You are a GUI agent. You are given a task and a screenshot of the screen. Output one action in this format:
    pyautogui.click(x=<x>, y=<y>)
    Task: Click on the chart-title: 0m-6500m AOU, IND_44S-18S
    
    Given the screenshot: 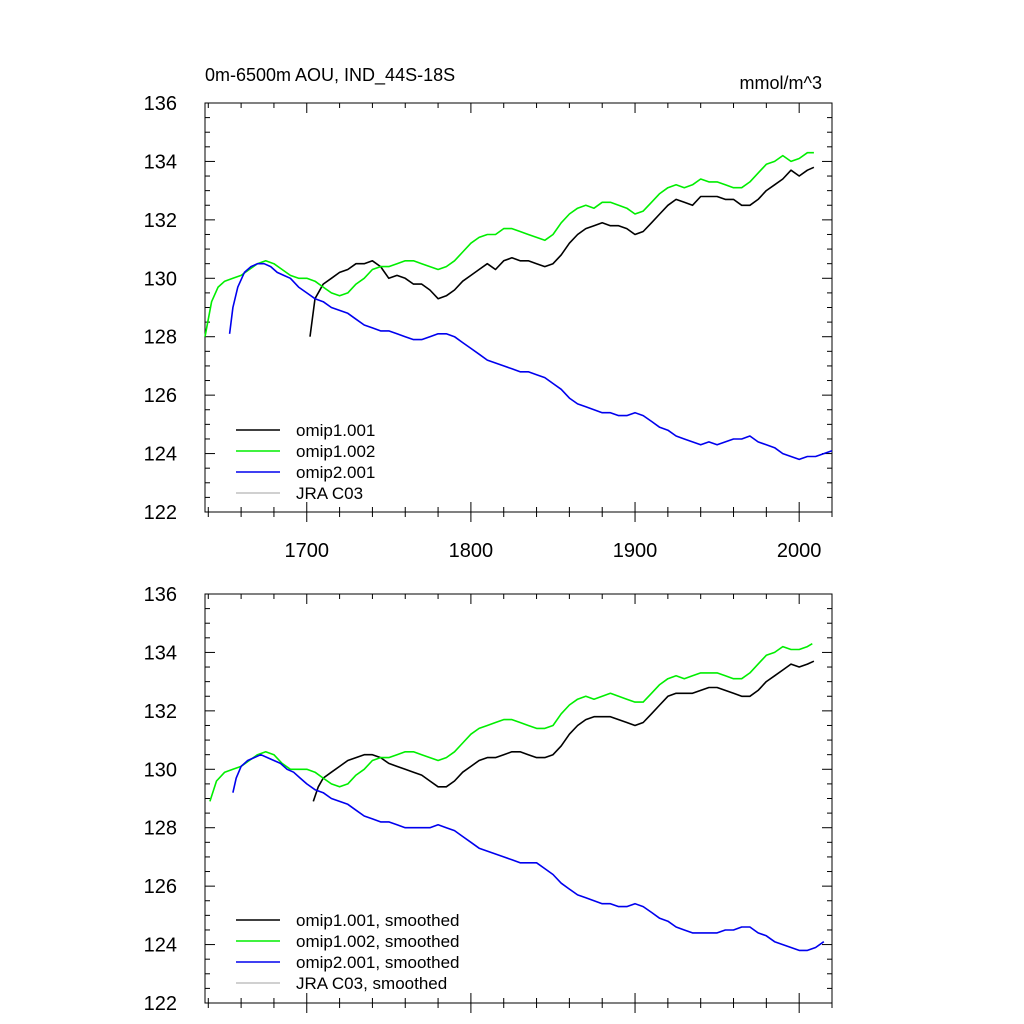 What is the action you would take?
    pyautogui.click(x=330, y=75)
    